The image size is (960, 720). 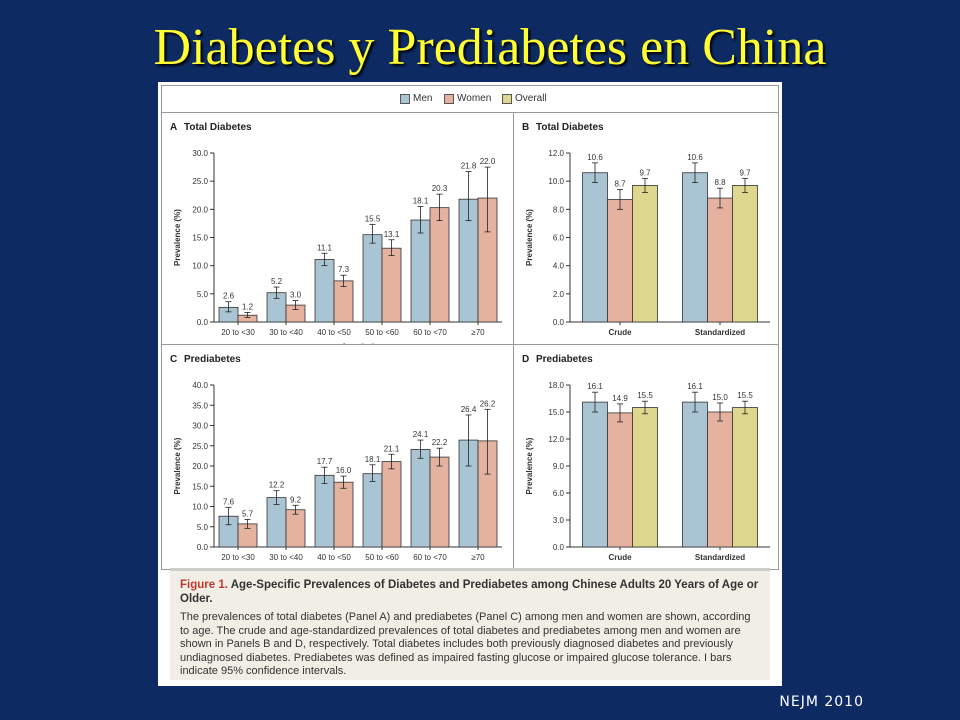 I want to click on legend-swatch-overall, so click(x=507, y=99).